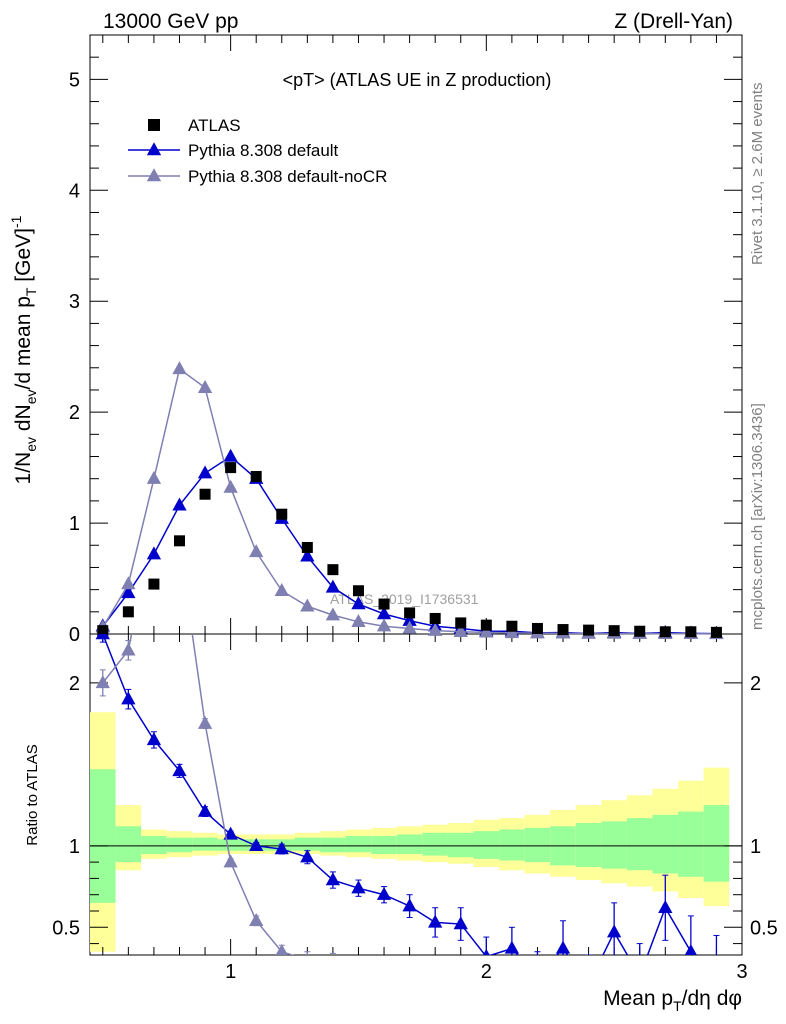  Describe the element at coordinates (404, 599) in the screenshot. I see `analysis-watermark: ATLAS_2019_I1736531` at that location.